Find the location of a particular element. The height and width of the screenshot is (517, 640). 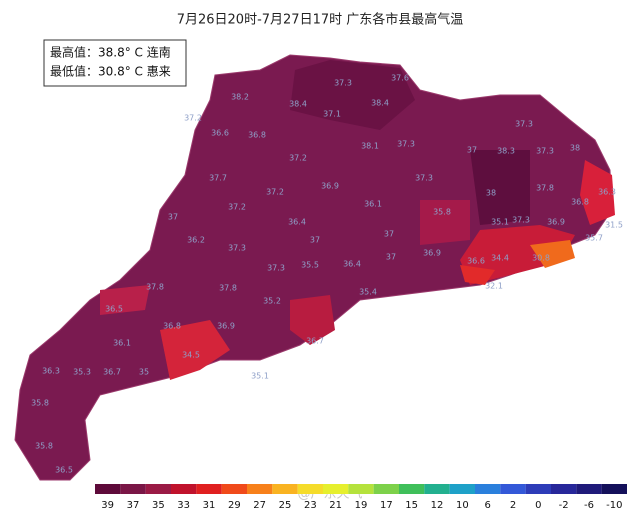

colorbar-label: 27 is located at coordinates (259, 505).